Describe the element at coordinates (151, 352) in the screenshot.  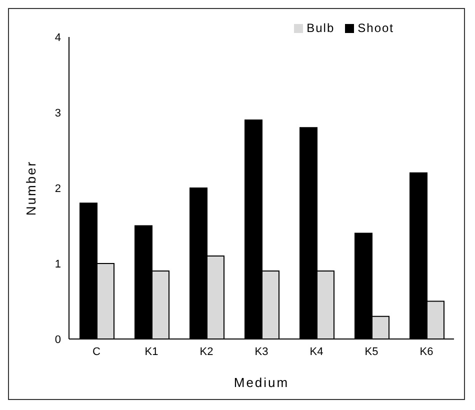
I see `x-tick-label: K1` at that location.